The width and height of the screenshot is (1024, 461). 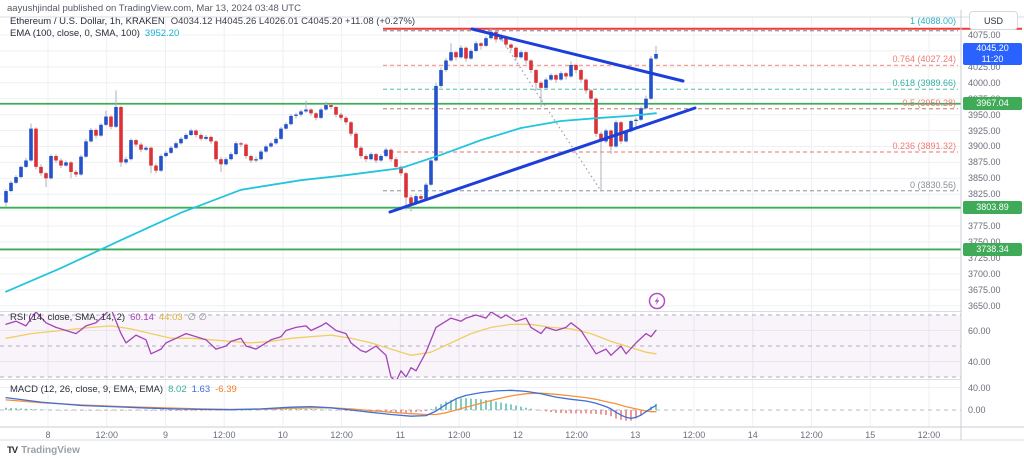 I want to click on price-tick-label: 3675.00, so click(x=984, y=289).